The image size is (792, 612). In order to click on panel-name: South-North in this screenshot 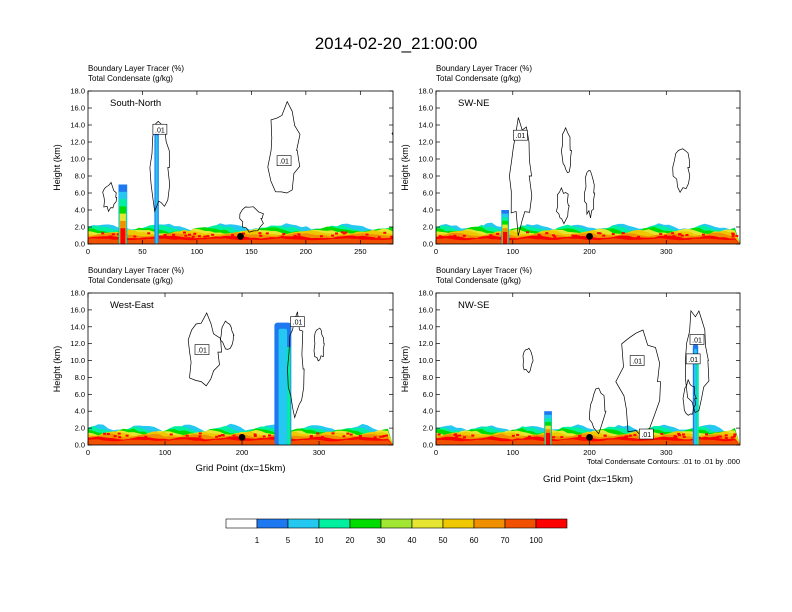, I will do `click(135, 103)`.